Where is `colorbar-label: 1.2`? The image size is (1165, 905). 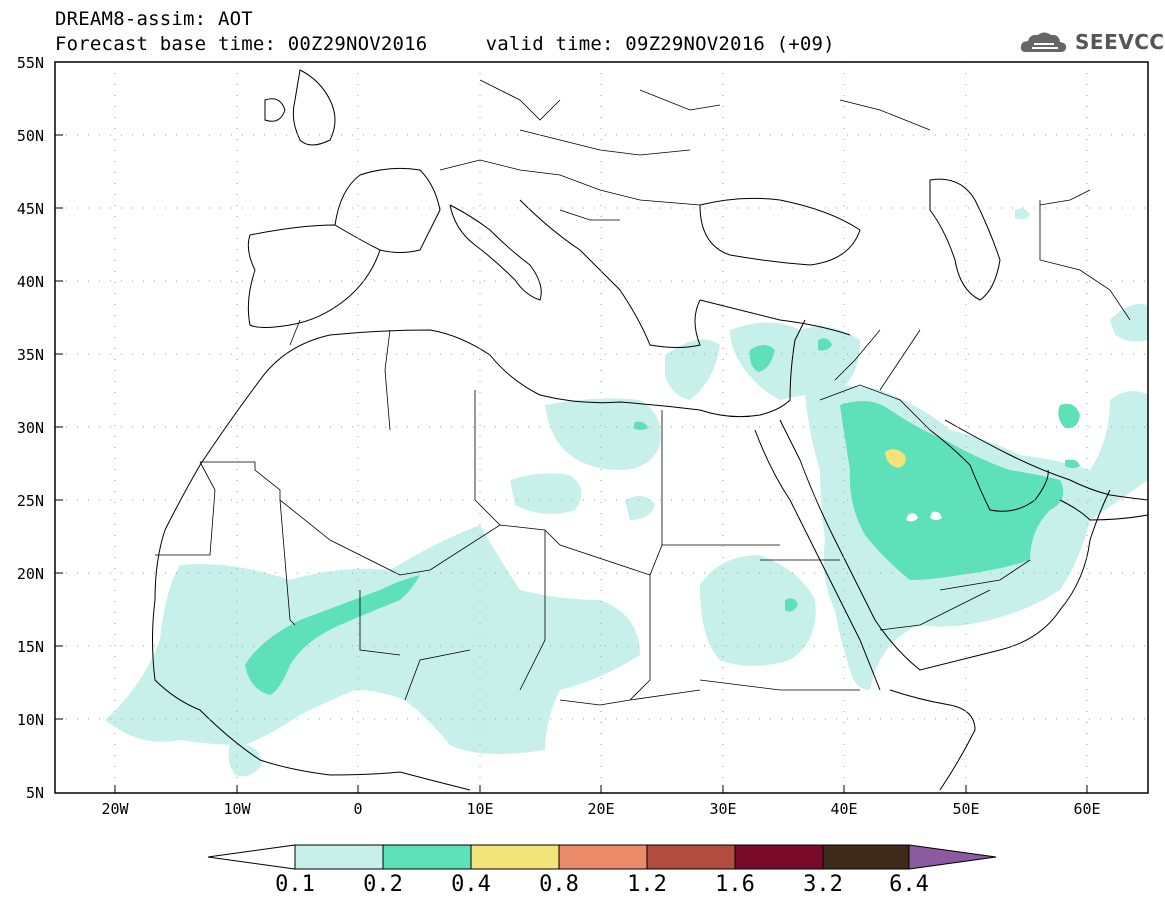
colorbar-label: 1.2 is located at coordinates (647, 884).